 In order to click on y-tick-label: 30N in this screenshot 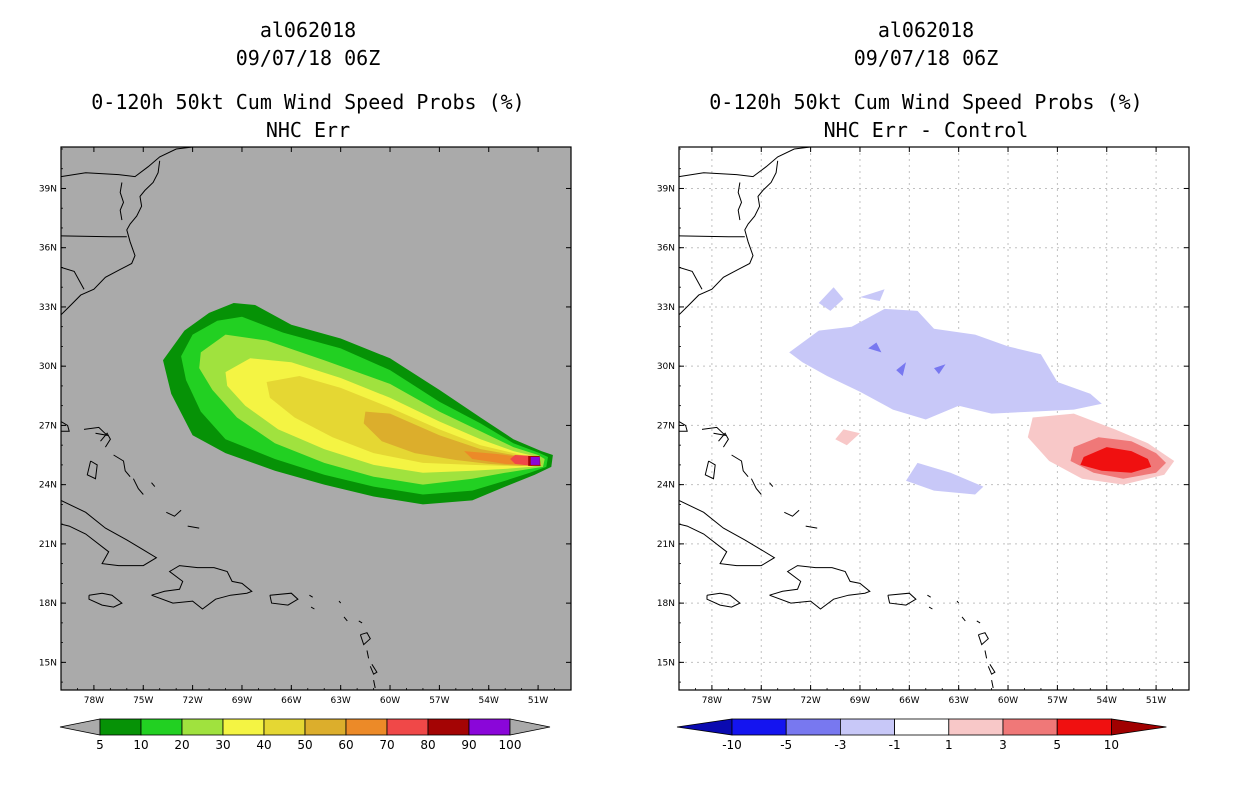, I will do `click(48, 367)`.